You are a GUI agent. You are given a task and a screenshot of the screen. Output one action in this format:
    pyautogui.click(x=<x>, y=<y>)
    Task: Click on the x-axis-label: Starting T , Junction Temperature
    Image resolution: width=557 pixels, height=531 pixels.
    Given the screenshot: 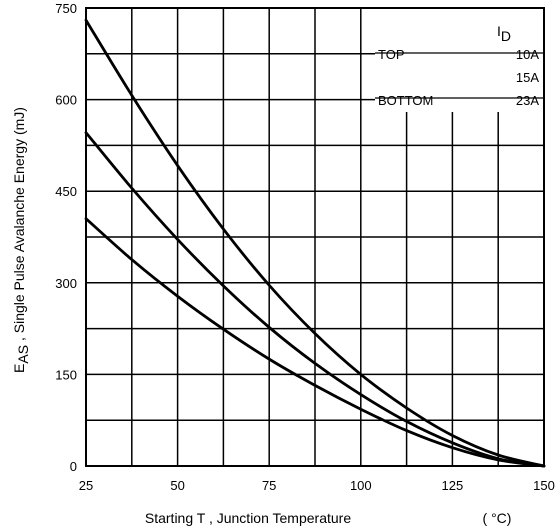 What is the action you would take?
    pyautogui.click(x=248, y=518)
    